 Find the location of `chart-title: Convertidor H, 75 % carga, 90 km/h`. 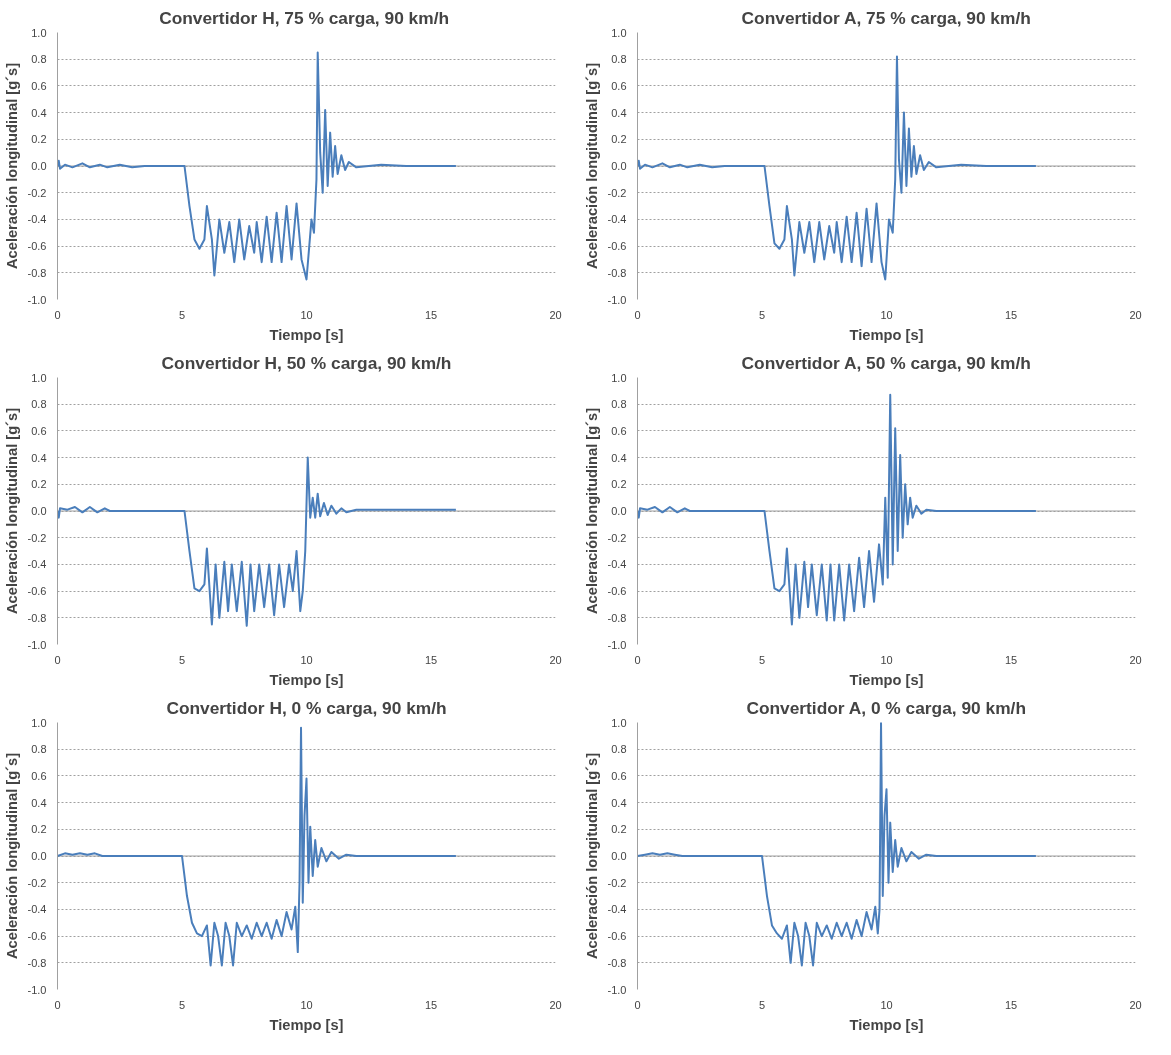

chart-title: Convertidor H, 75 % carga, 90 km/h is located at coordinates (304, 17).